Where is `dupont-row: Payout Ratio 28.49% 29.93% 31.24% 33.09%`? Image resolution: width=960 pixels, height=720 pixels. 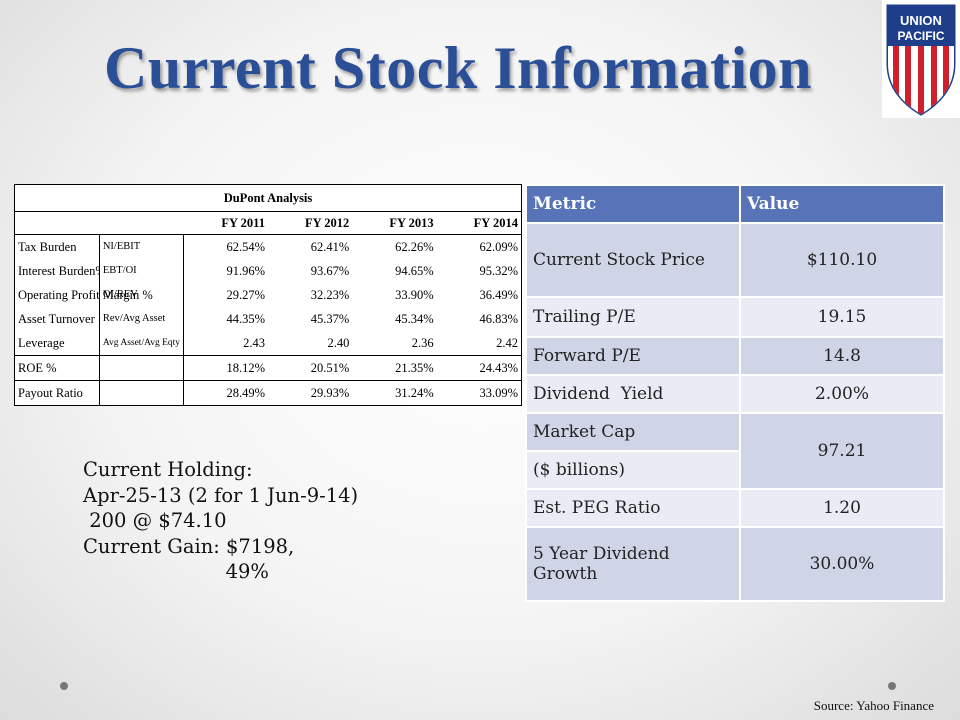 dupont-row: Payout Ratio 28.49% 29.93% 31.24% 33.09% is located at coordinates (268, 392).